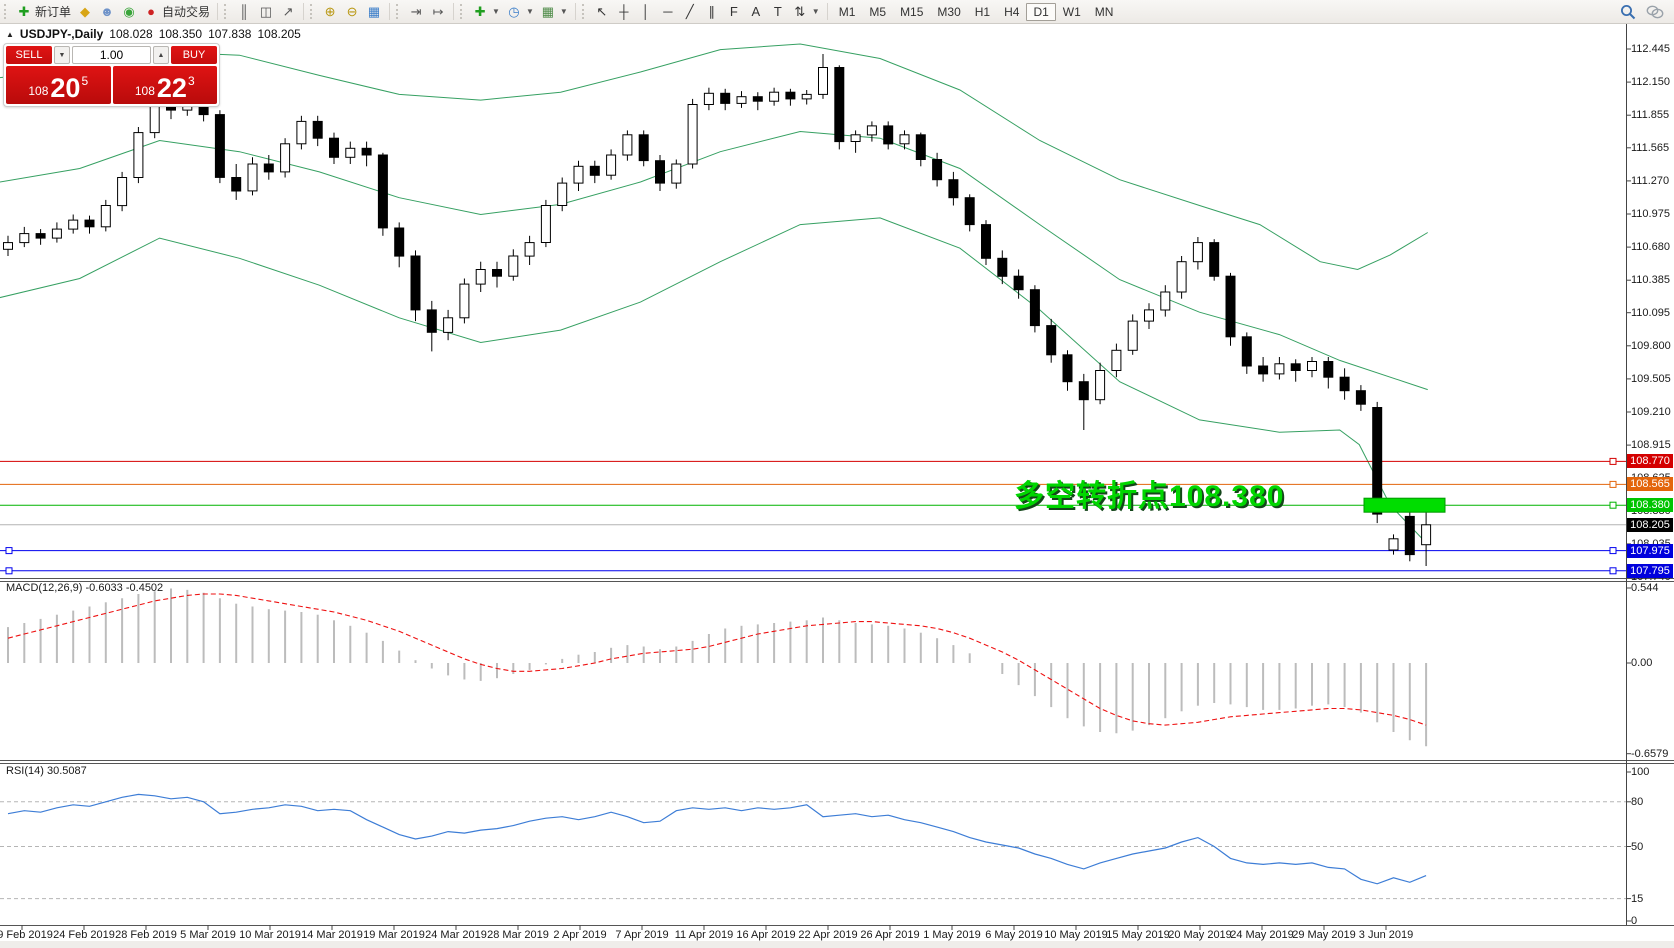 The height and width of the screenshot is (948, 1674). What do you see at coordinates (602, 12) in the screenshot?
I see `toolbar-cursor: ↖` at bounding box center [602, 12].